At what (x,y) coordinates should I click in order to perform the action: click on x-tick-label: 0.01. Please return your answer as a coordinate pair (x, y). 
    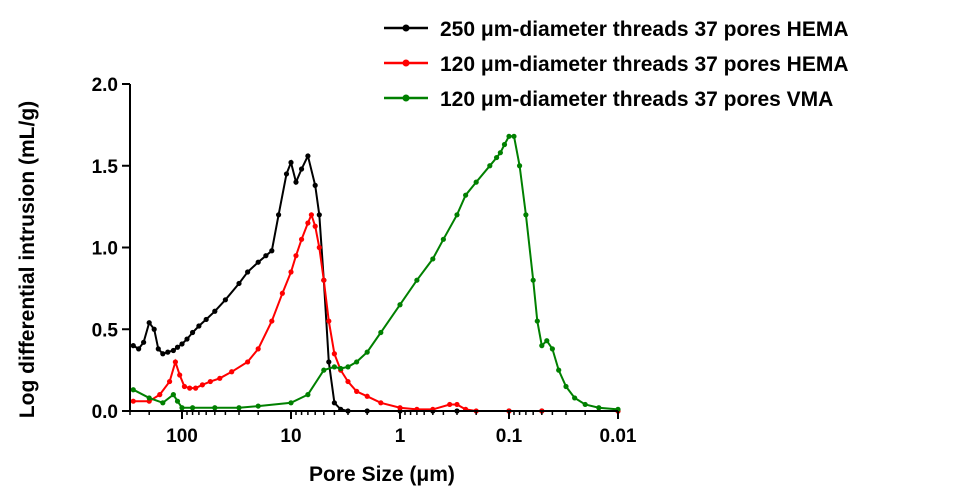
    Looking at the image, I should click on (618, 436).